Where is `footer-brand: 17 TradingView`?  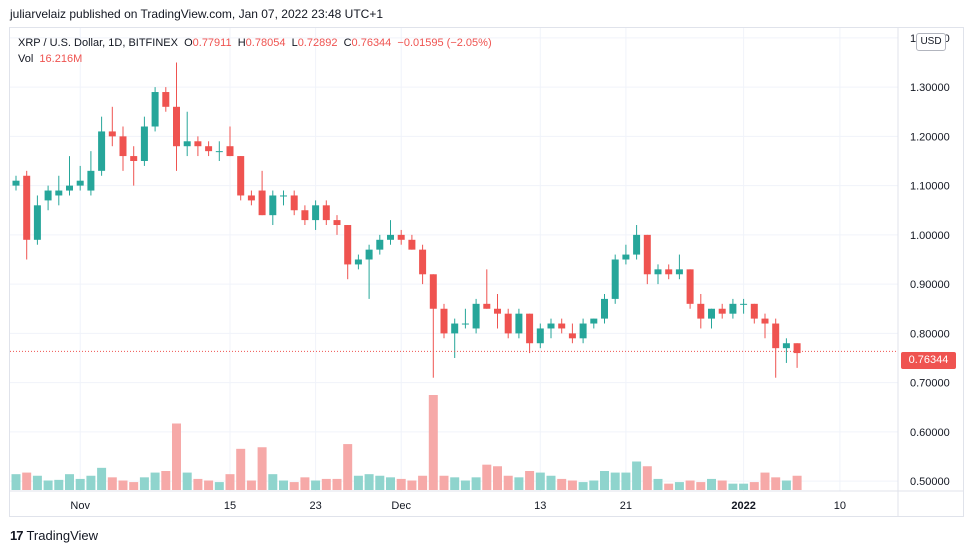
footer-brand: 17 TradingView is located at coordinates (54, 535).